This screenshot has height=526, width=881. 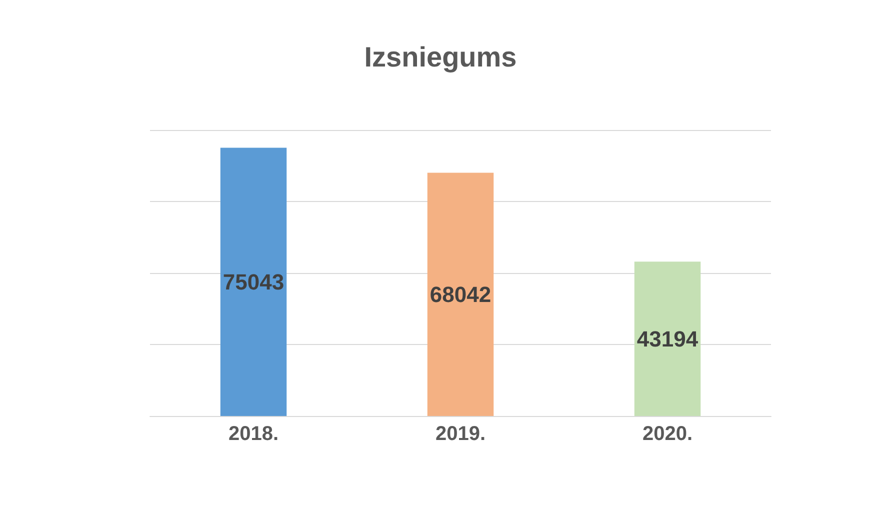 What do you see at coordinates (667, 339) in the screenshot?
I see `data-label: 43194` at bounding box center [667, 339].